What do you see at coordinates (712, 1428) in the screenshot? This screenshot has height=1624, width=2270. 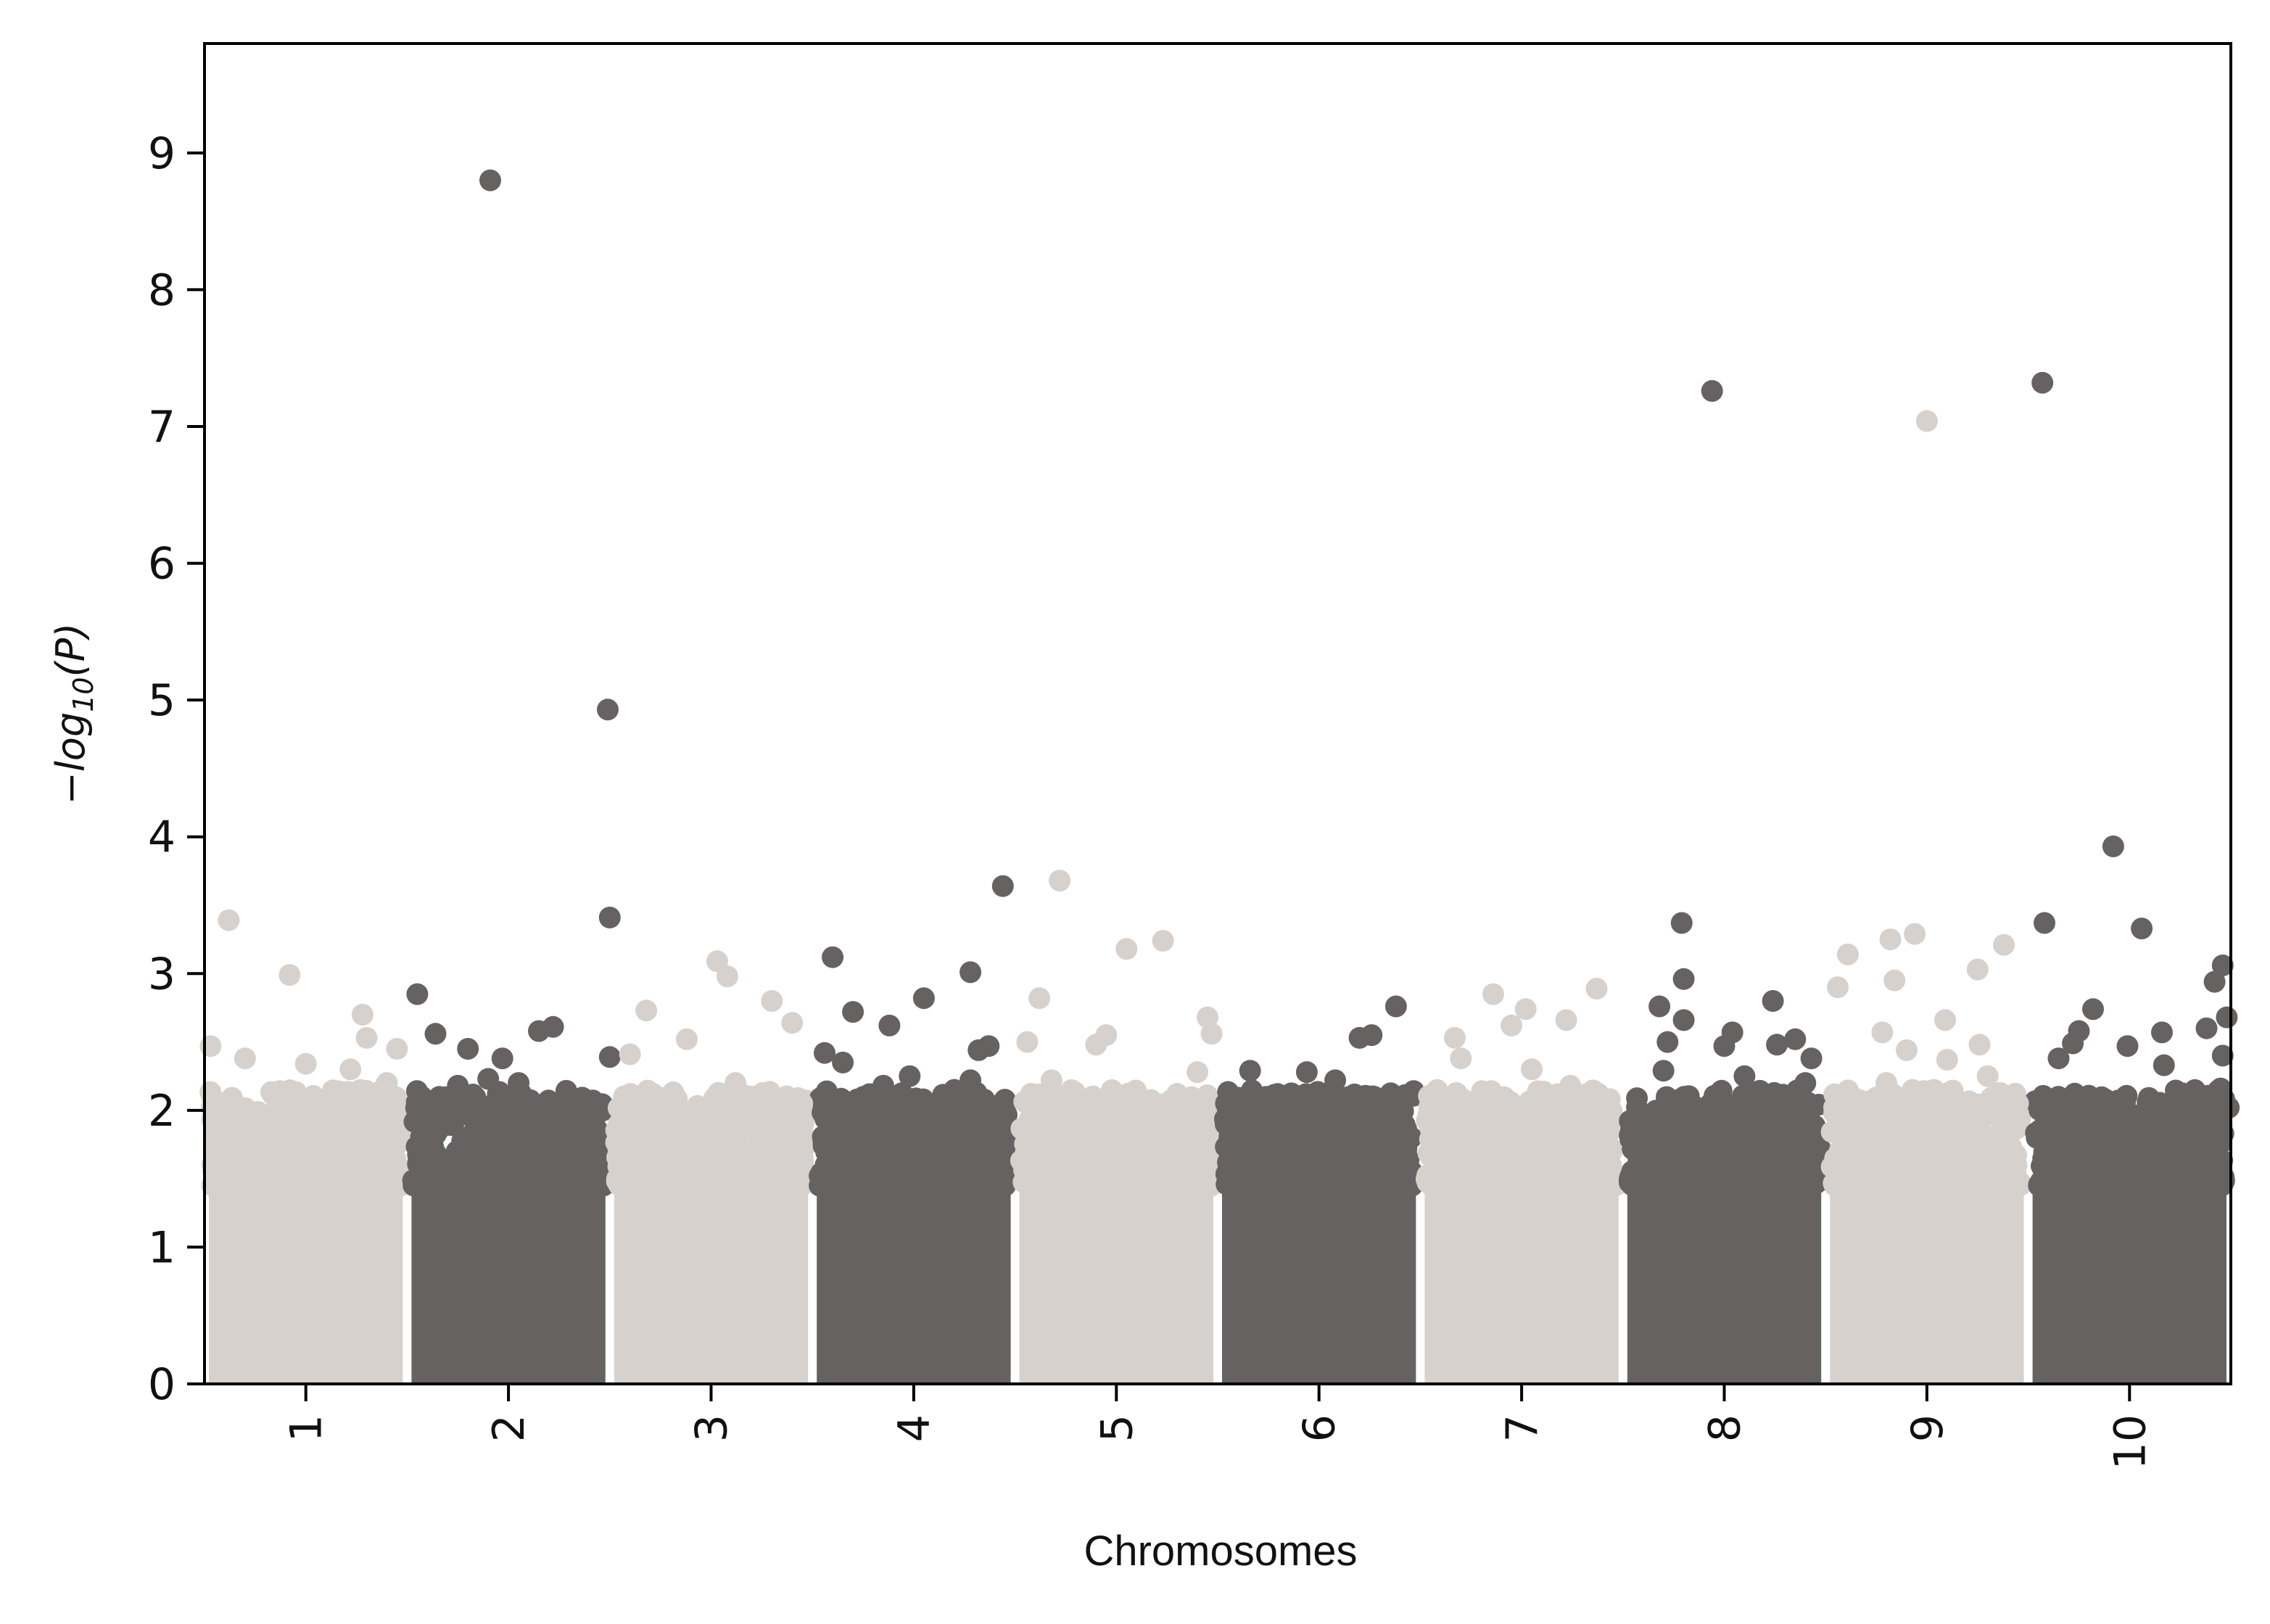 I see `x-tick-label: 3` at bounding box center [712, 1428].